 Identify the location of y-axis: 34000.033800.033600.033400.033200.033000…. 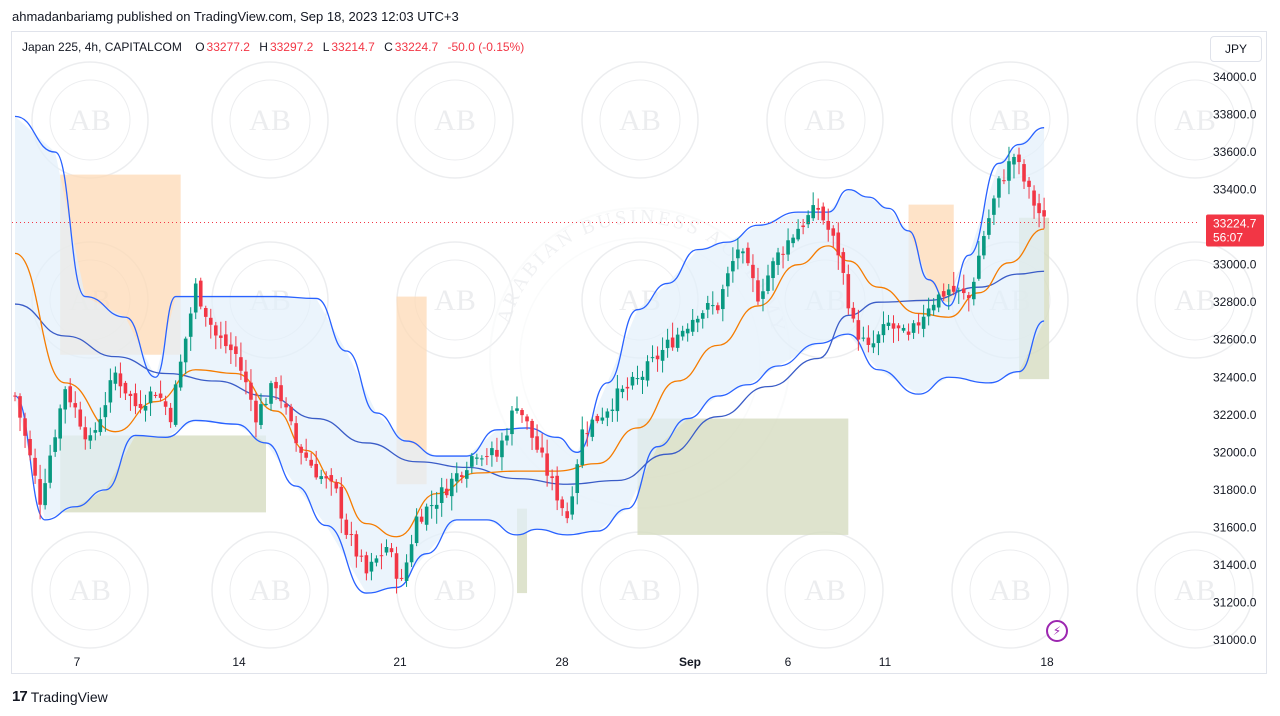
(1235, 358).